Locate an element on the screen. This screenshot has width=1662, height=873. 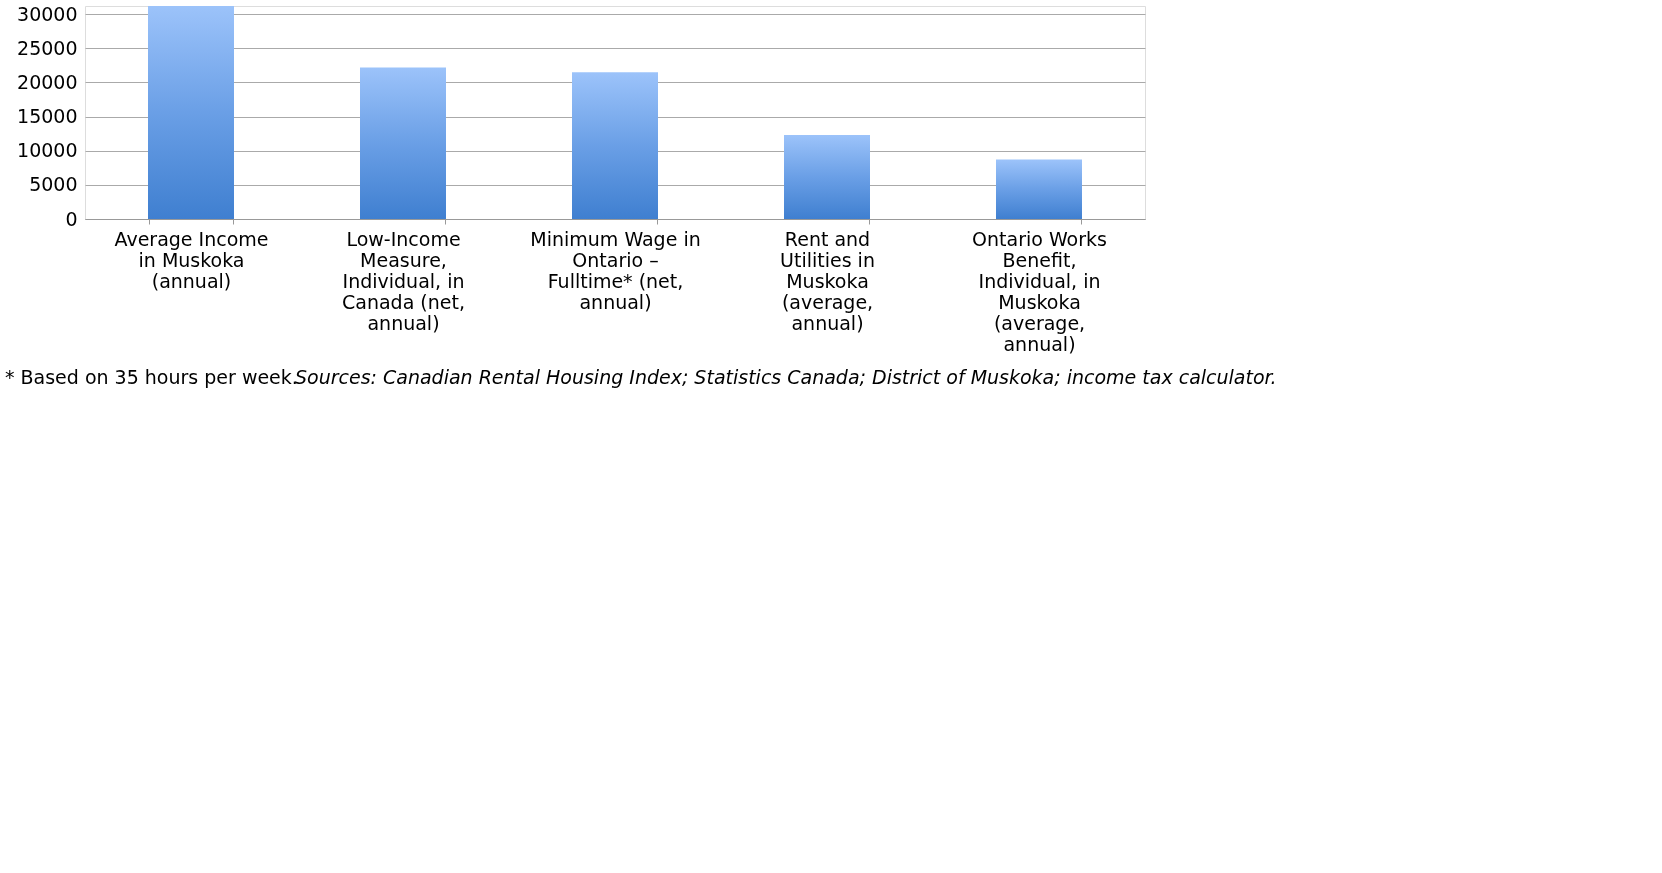
y-tick-label: 20000 is located at coordinates (47, 81).